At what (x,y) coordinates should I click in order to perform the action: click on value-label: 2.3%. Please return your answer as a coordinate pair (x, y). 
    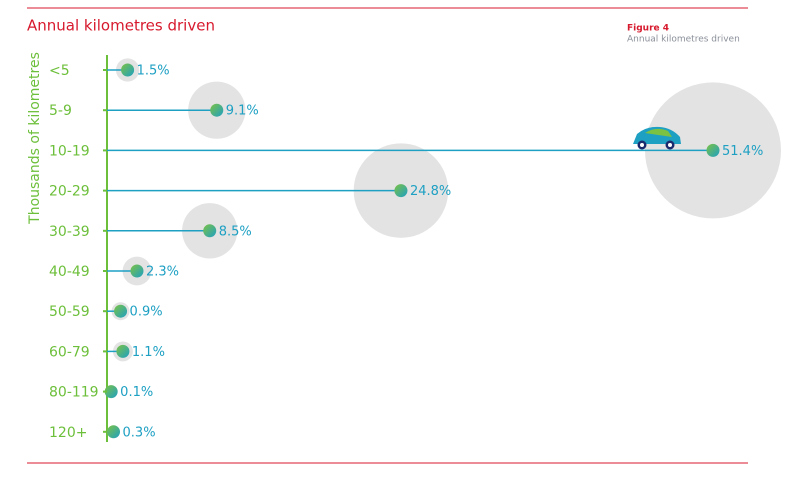
    Looking at the image, I should click on (162, 272).